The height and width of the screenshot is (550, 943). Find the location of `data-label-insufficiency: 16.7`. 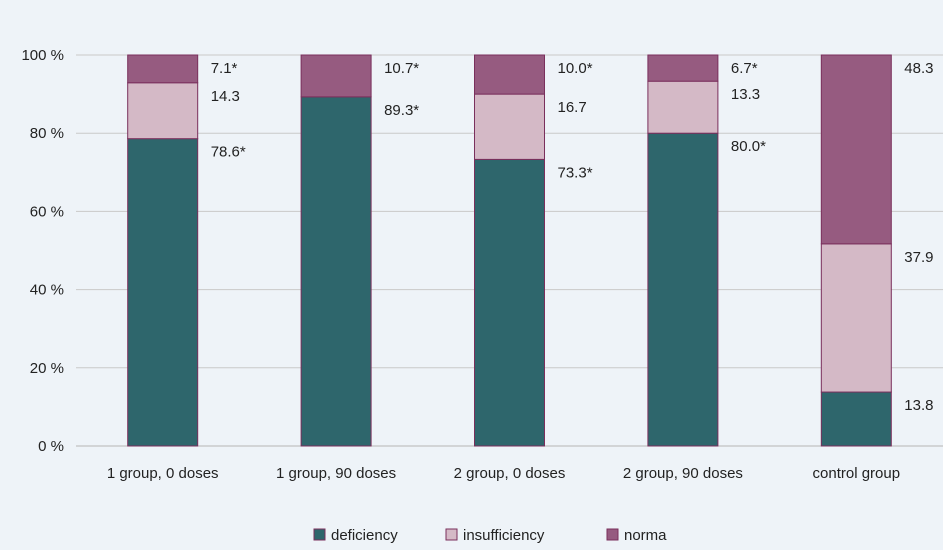

data-label-insufficiency: 16.7 is located at coordinates (572, 107).